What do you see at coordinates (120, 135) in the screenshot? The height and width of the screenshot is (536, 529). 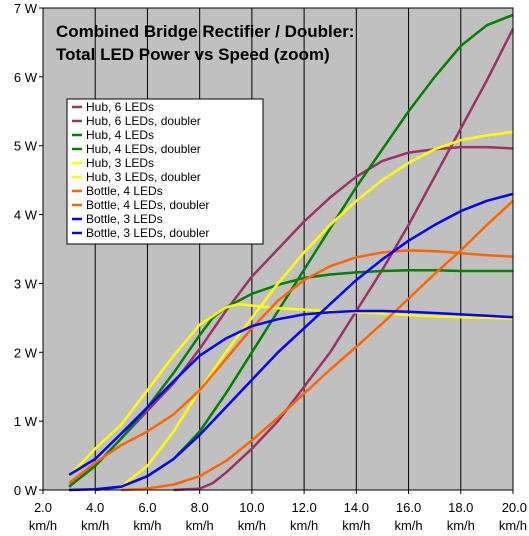 I see `legend-label-2: Hub, 4 LEDs` at bounding box center [120, 135].